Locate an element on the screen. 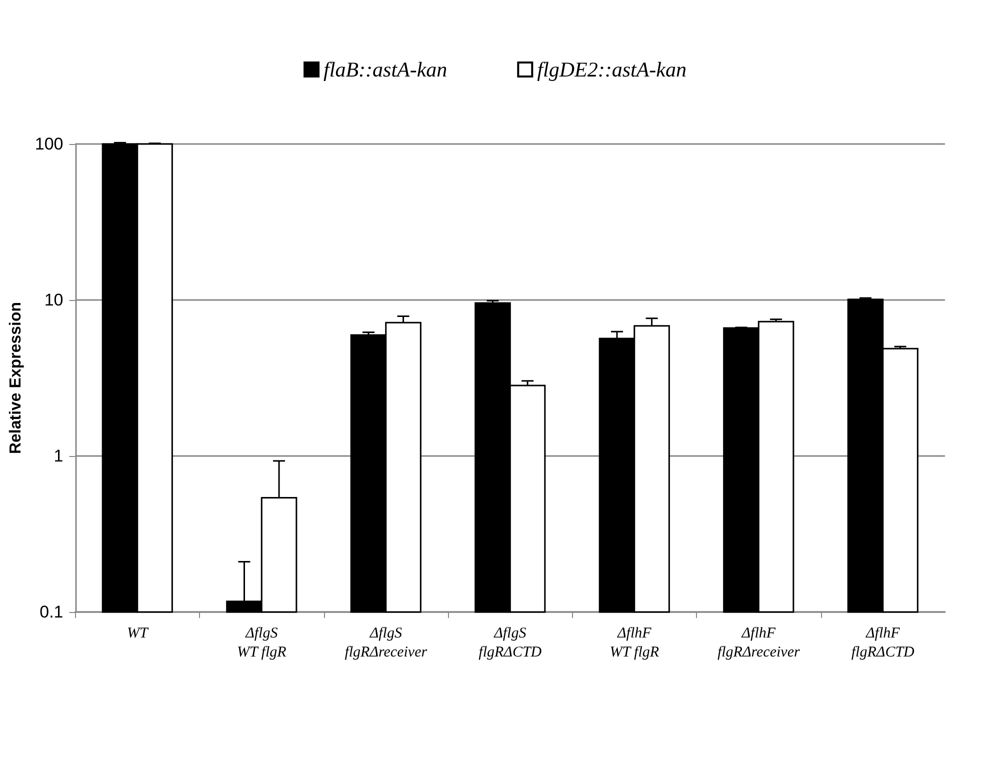  x-tick-label: ΔflgS flgRΔreceiver is located at coordinates (386, 643).